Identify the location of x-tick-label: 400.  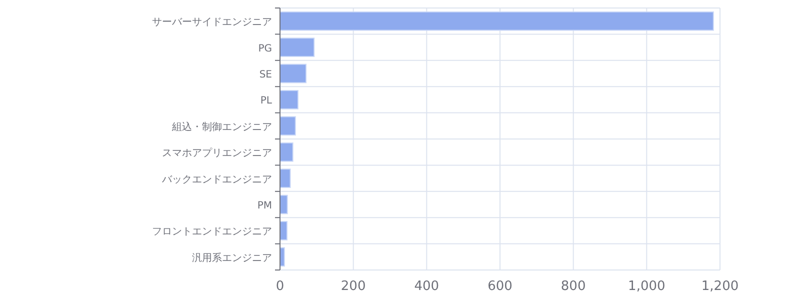
(427, 286).